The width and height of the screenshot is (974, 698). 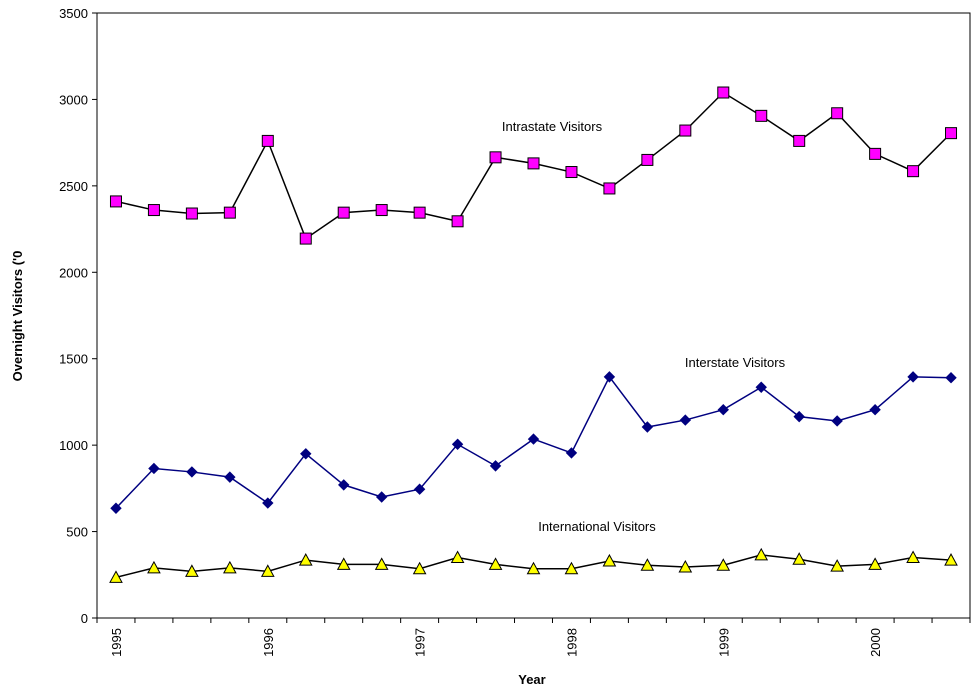 What do you see at coordinates (552, 126) in the screenshot?
I see `series-label: Intrastate Visitors` at bounding box center [552, 126].